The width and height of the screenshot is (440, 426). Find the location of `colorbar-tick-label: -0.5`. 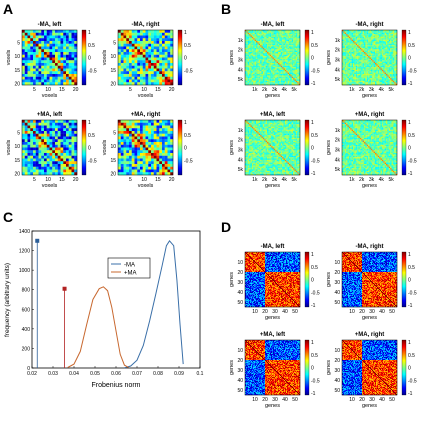

colorbar-tick-label: -0.5 is located at coordinates (92, 71).